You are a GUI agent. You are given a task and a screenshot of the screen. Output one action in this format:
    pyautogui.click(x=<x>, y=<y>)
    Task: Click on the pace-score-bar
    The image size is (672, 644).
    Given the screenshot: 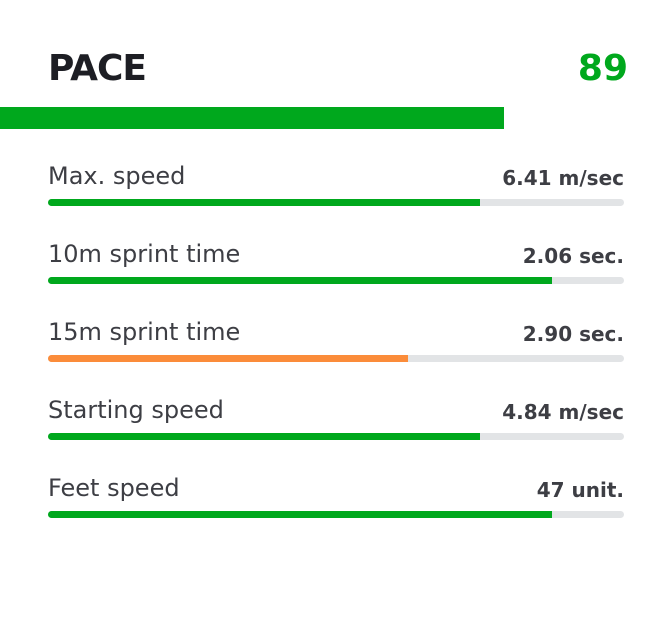 What is the action you would take?
    pyautogui.click(x=336, y=118)
    